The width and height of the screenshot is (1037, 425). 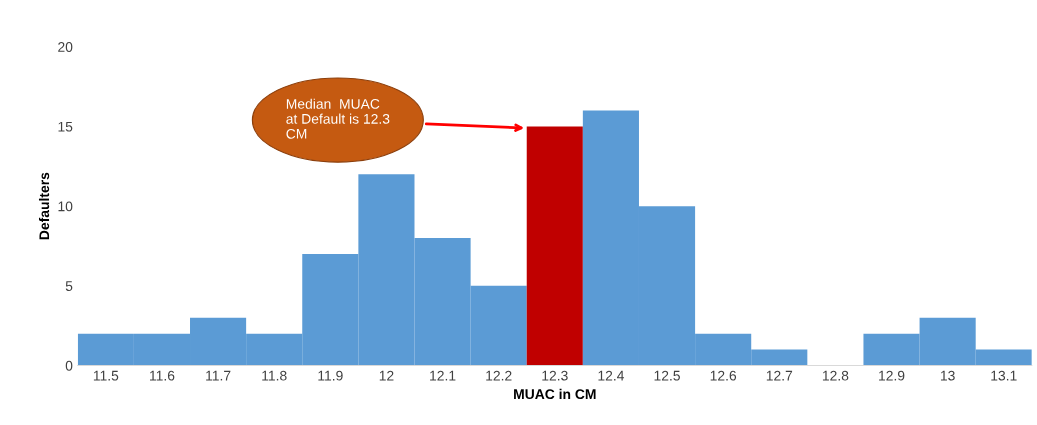 What do you see at coordinates (611, 375) in the screenshot?
I see `x-tick-label: 12.4` at bounding box center [611, 375].